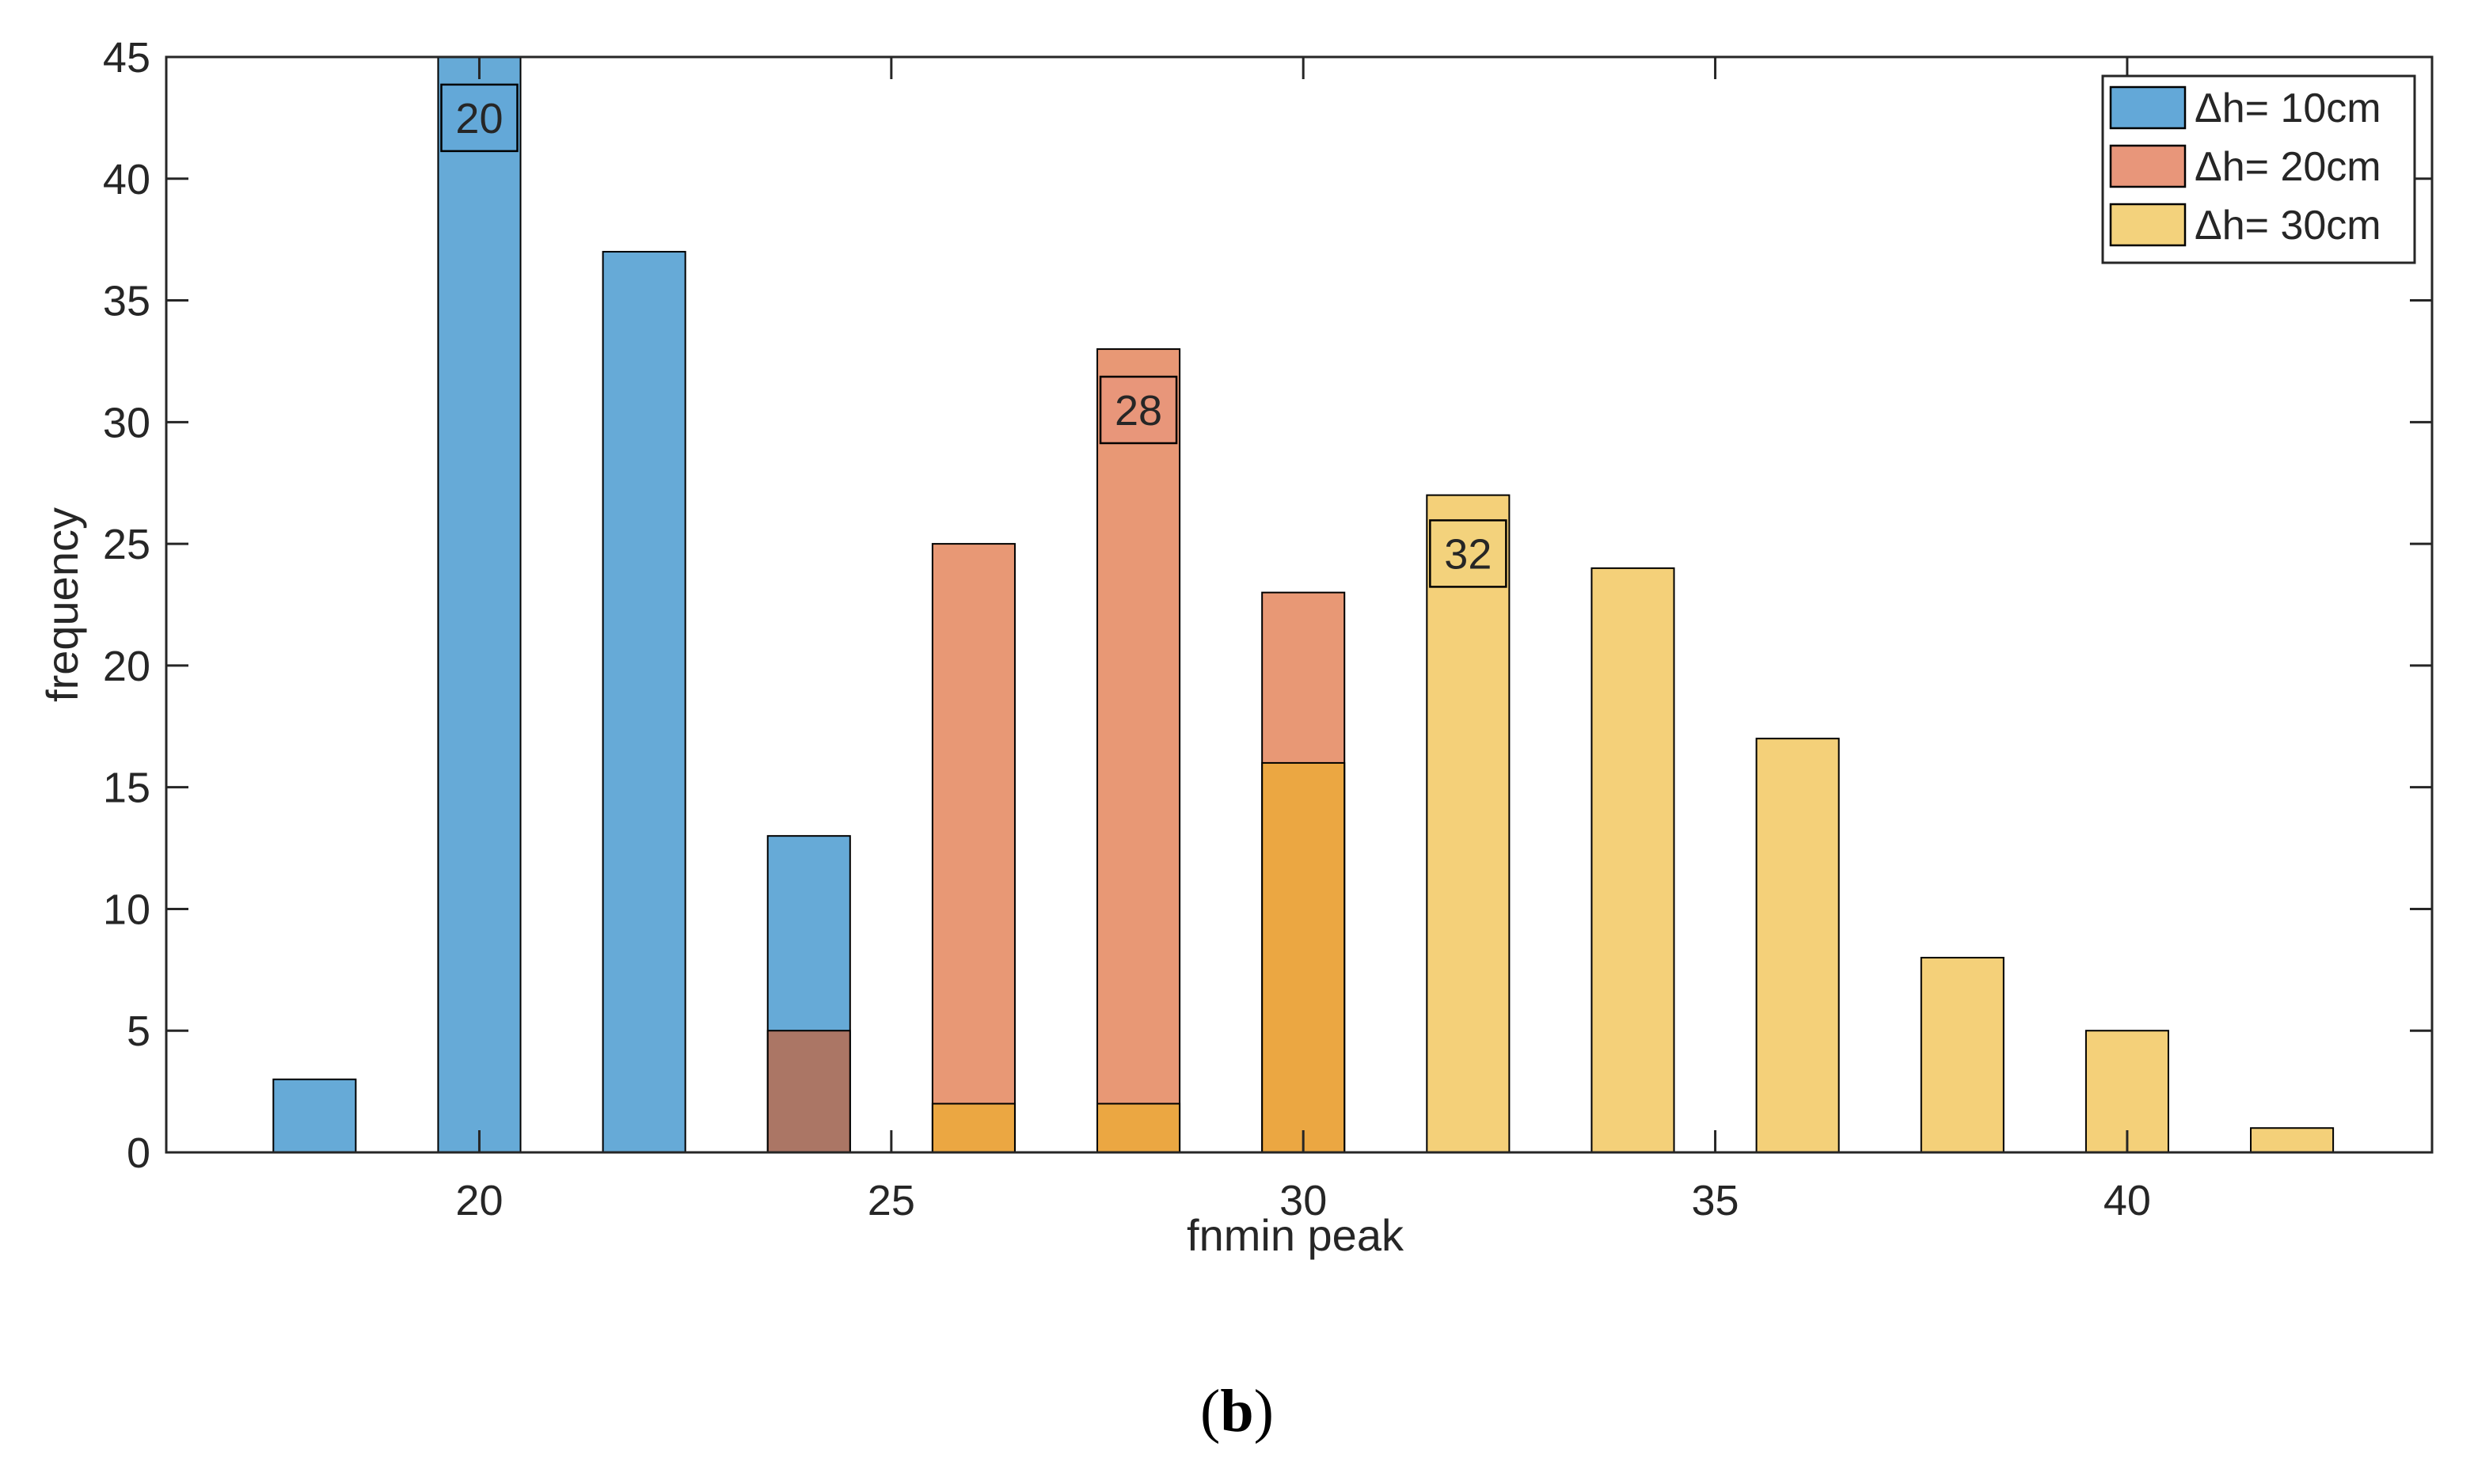  I want to click on x-tick-label: 20, so click(479, 1200).